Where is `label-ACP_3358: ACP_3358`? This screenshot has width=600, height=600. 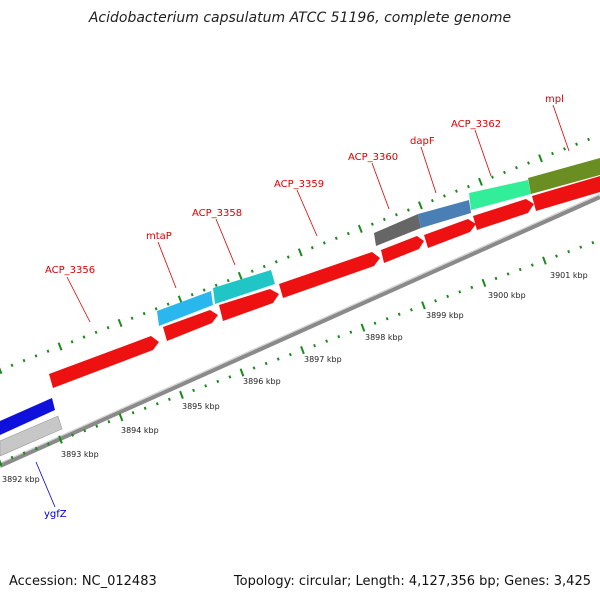 label-ACP_3358: ACP_3358 is located at coordinates (217, 213).